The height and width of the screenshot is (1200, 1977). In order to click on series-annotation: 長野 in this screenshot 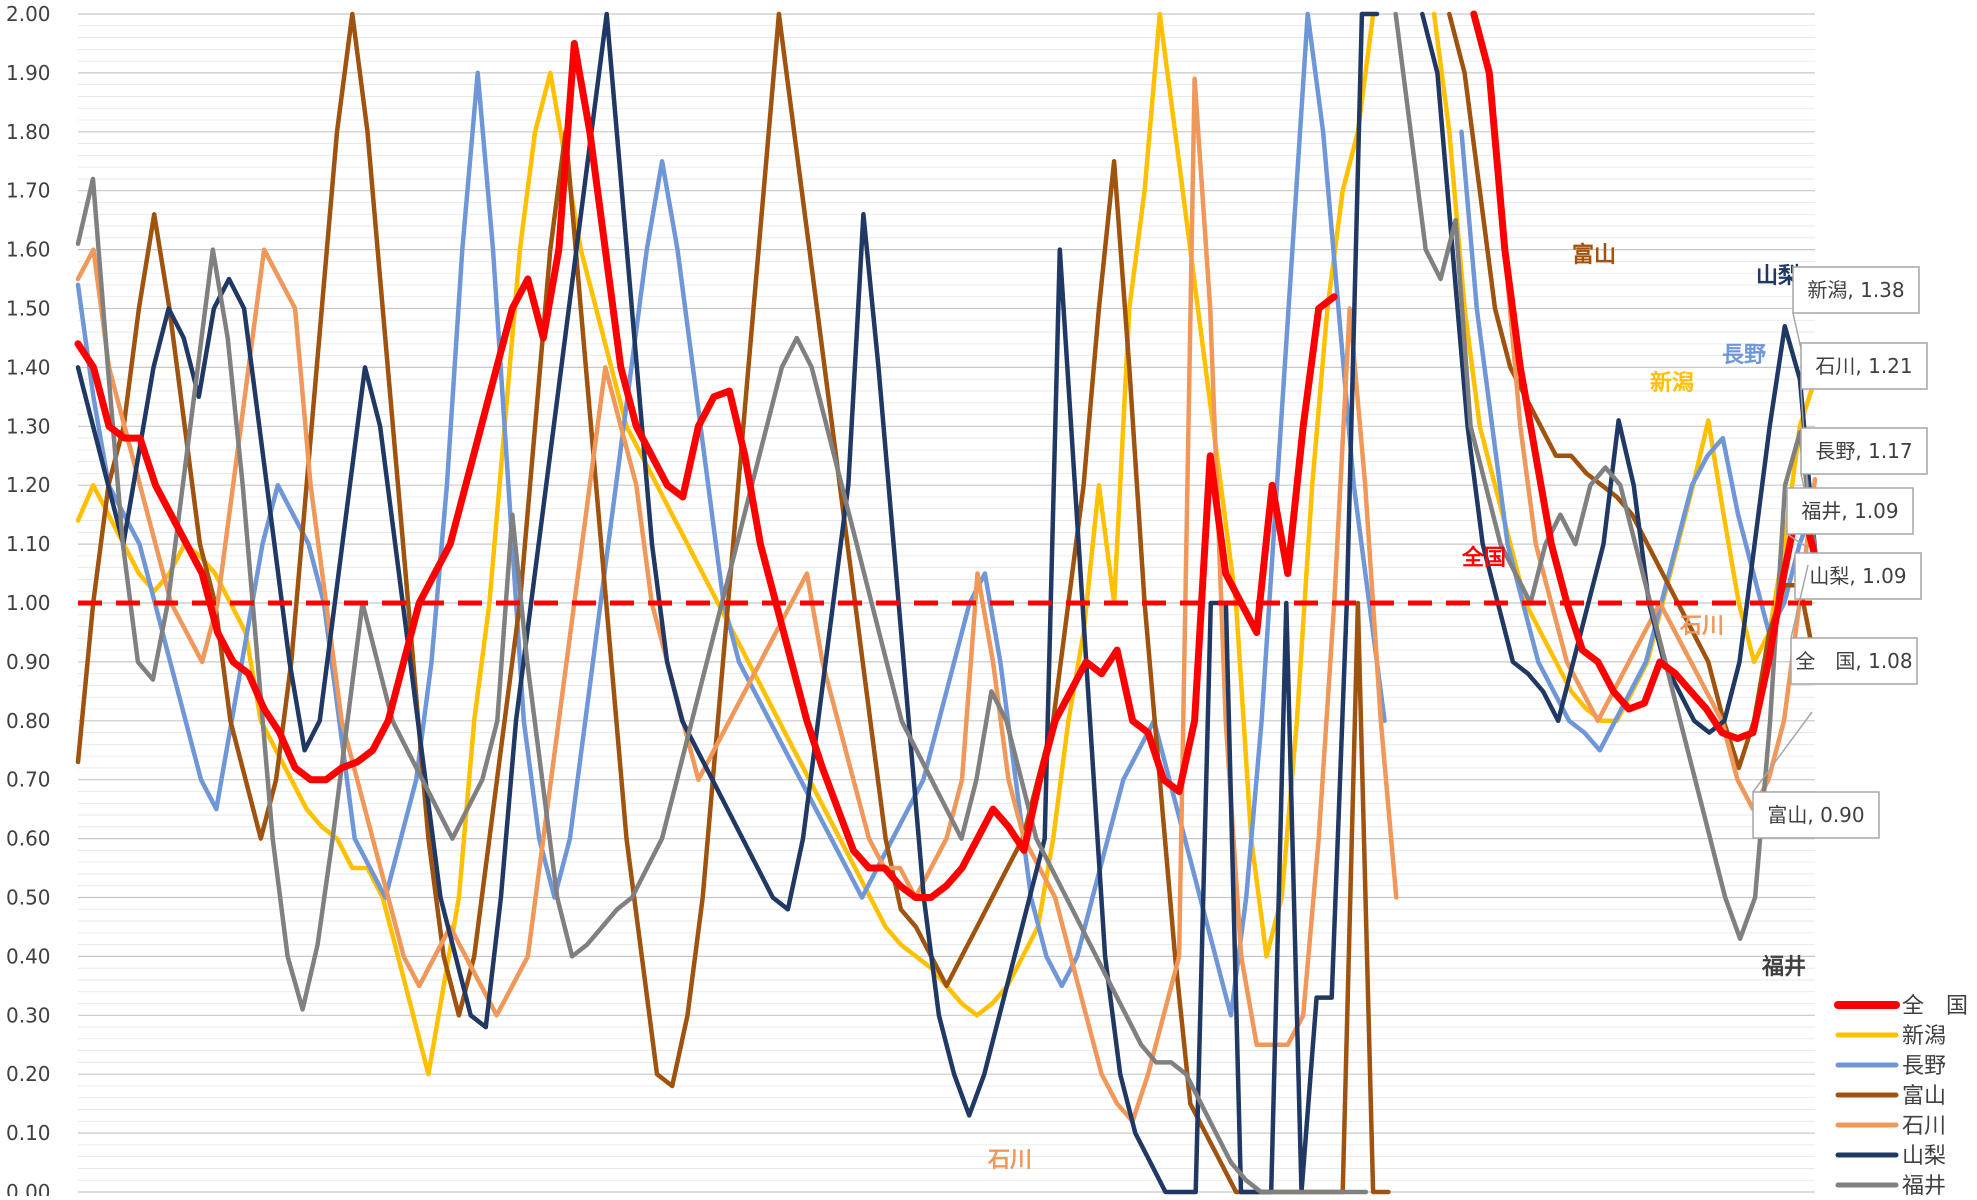, I will do `click(1744, 355)`.